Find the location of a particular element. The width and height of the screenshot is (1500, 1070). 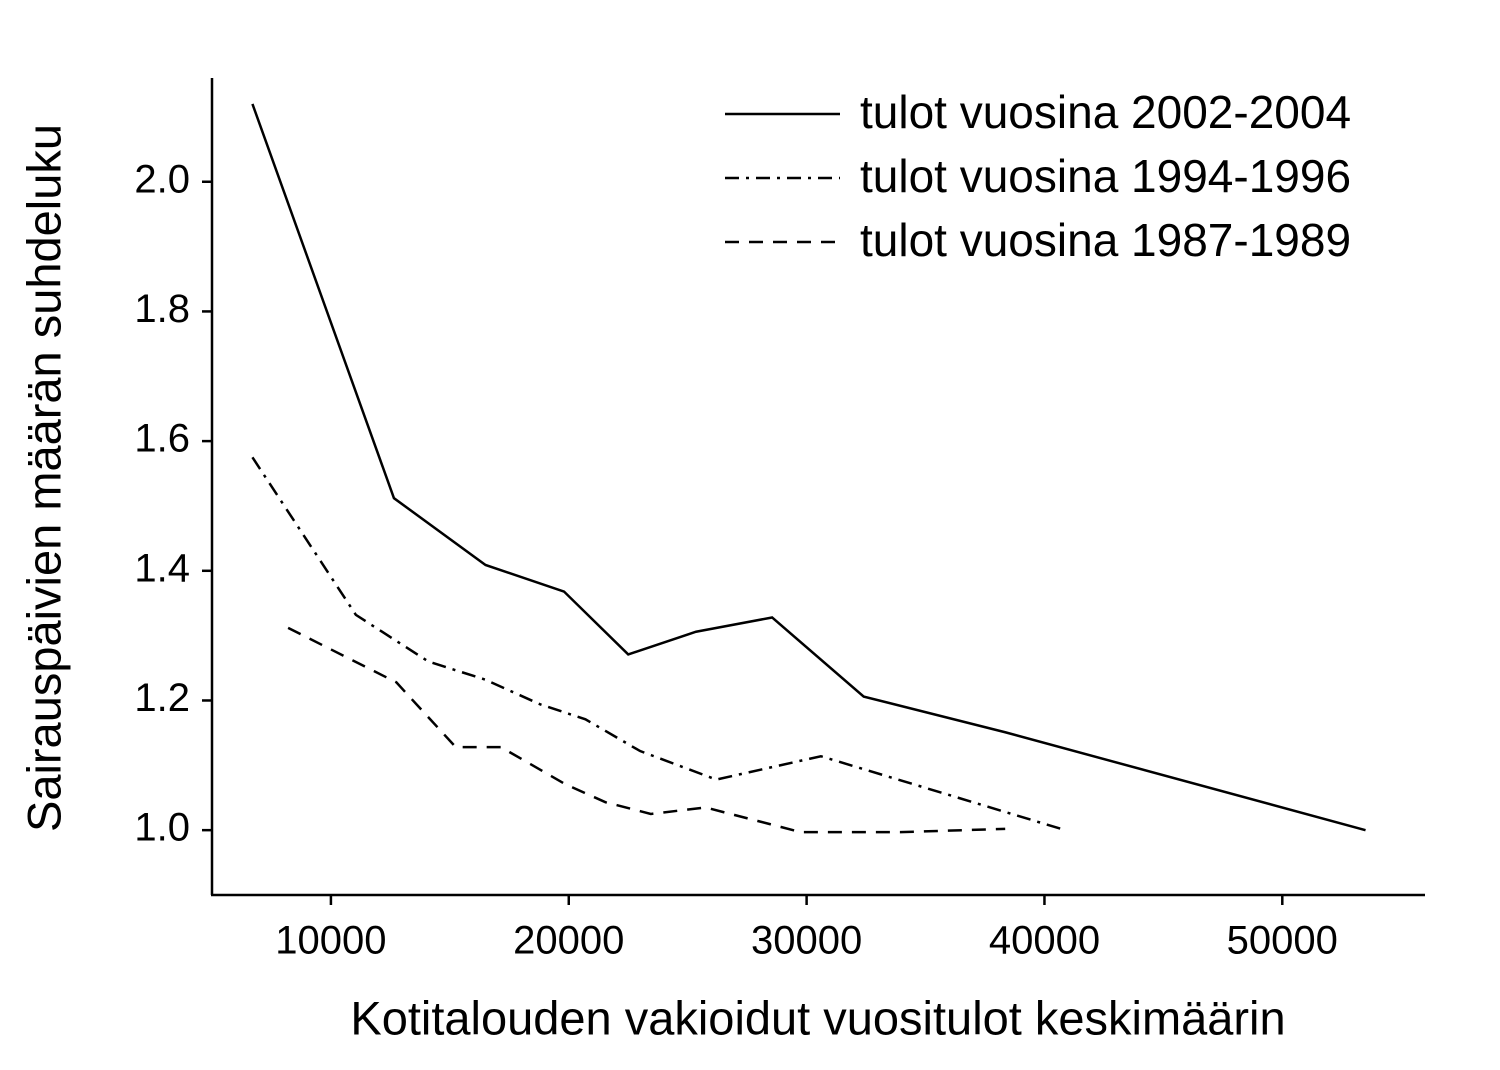

y-tick-label: 1.0 is located at coordinates (162, 828).